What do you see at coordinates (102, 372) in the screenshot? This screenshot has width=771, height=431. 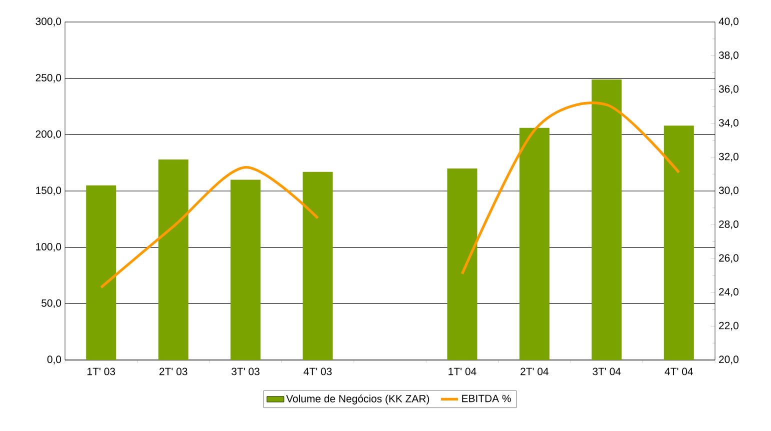 I see `x-tick-label: 1T' 03` at bounding box center [102, 372].